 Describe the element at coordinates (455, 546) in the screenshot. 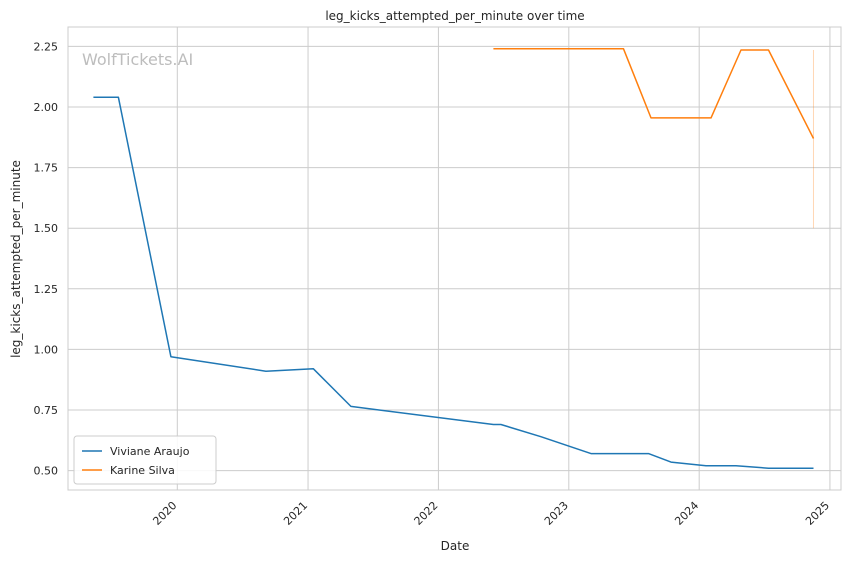

I see `x-axis-label: Date` at that location.